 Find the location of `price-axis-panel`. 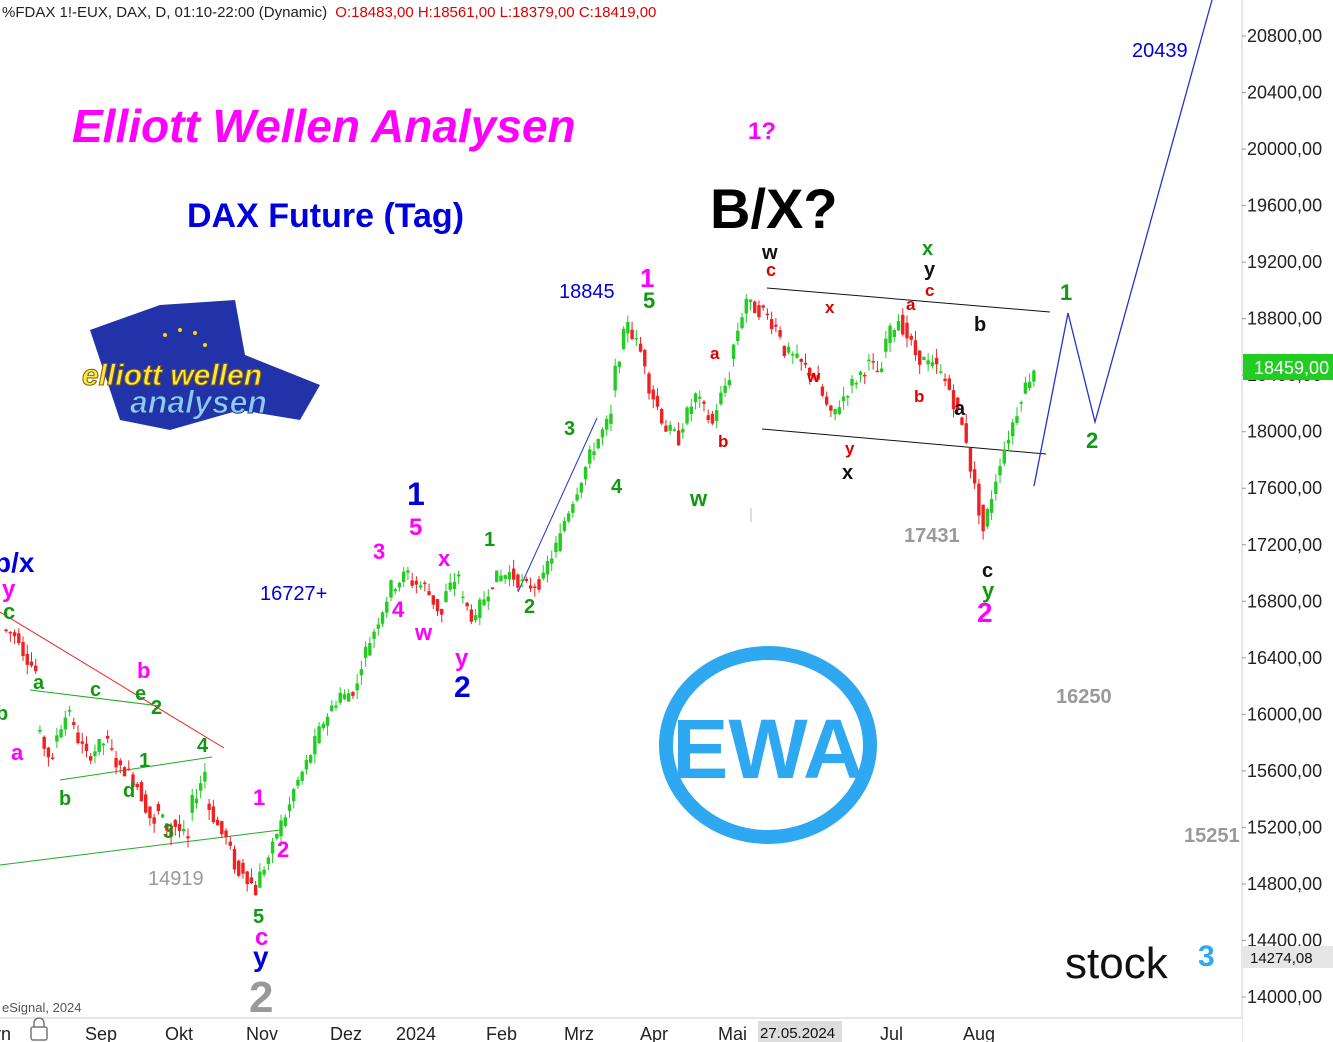

price-axis-panel is located at coordinates (1287, 521).